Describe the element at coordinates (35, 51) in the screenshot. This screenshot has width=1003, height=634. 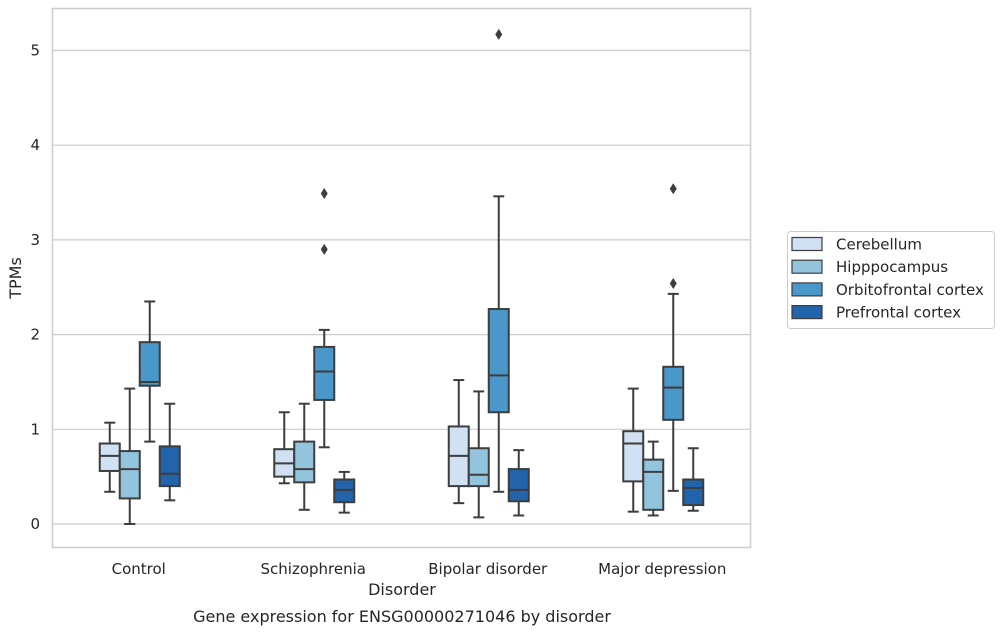
I see `y-tick-label: 5` at that location.